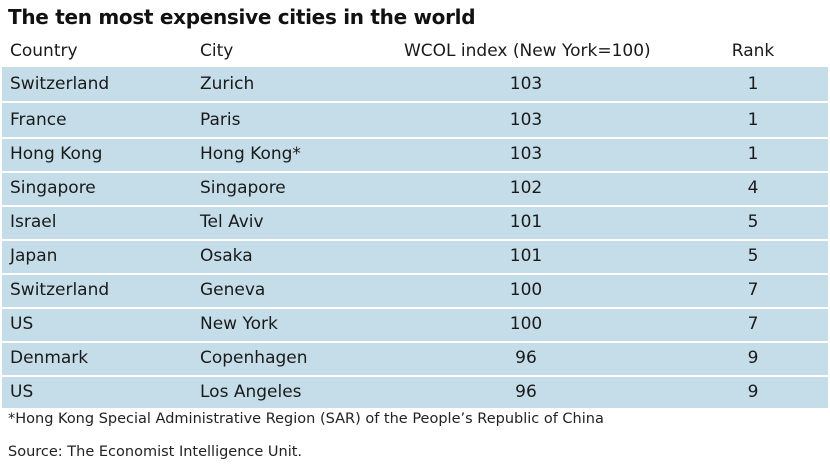  What do you see at coordinates (232, 222) in the screenshot?
I see `cell-city: Tel Aviv` at bounding box center [232, 222].